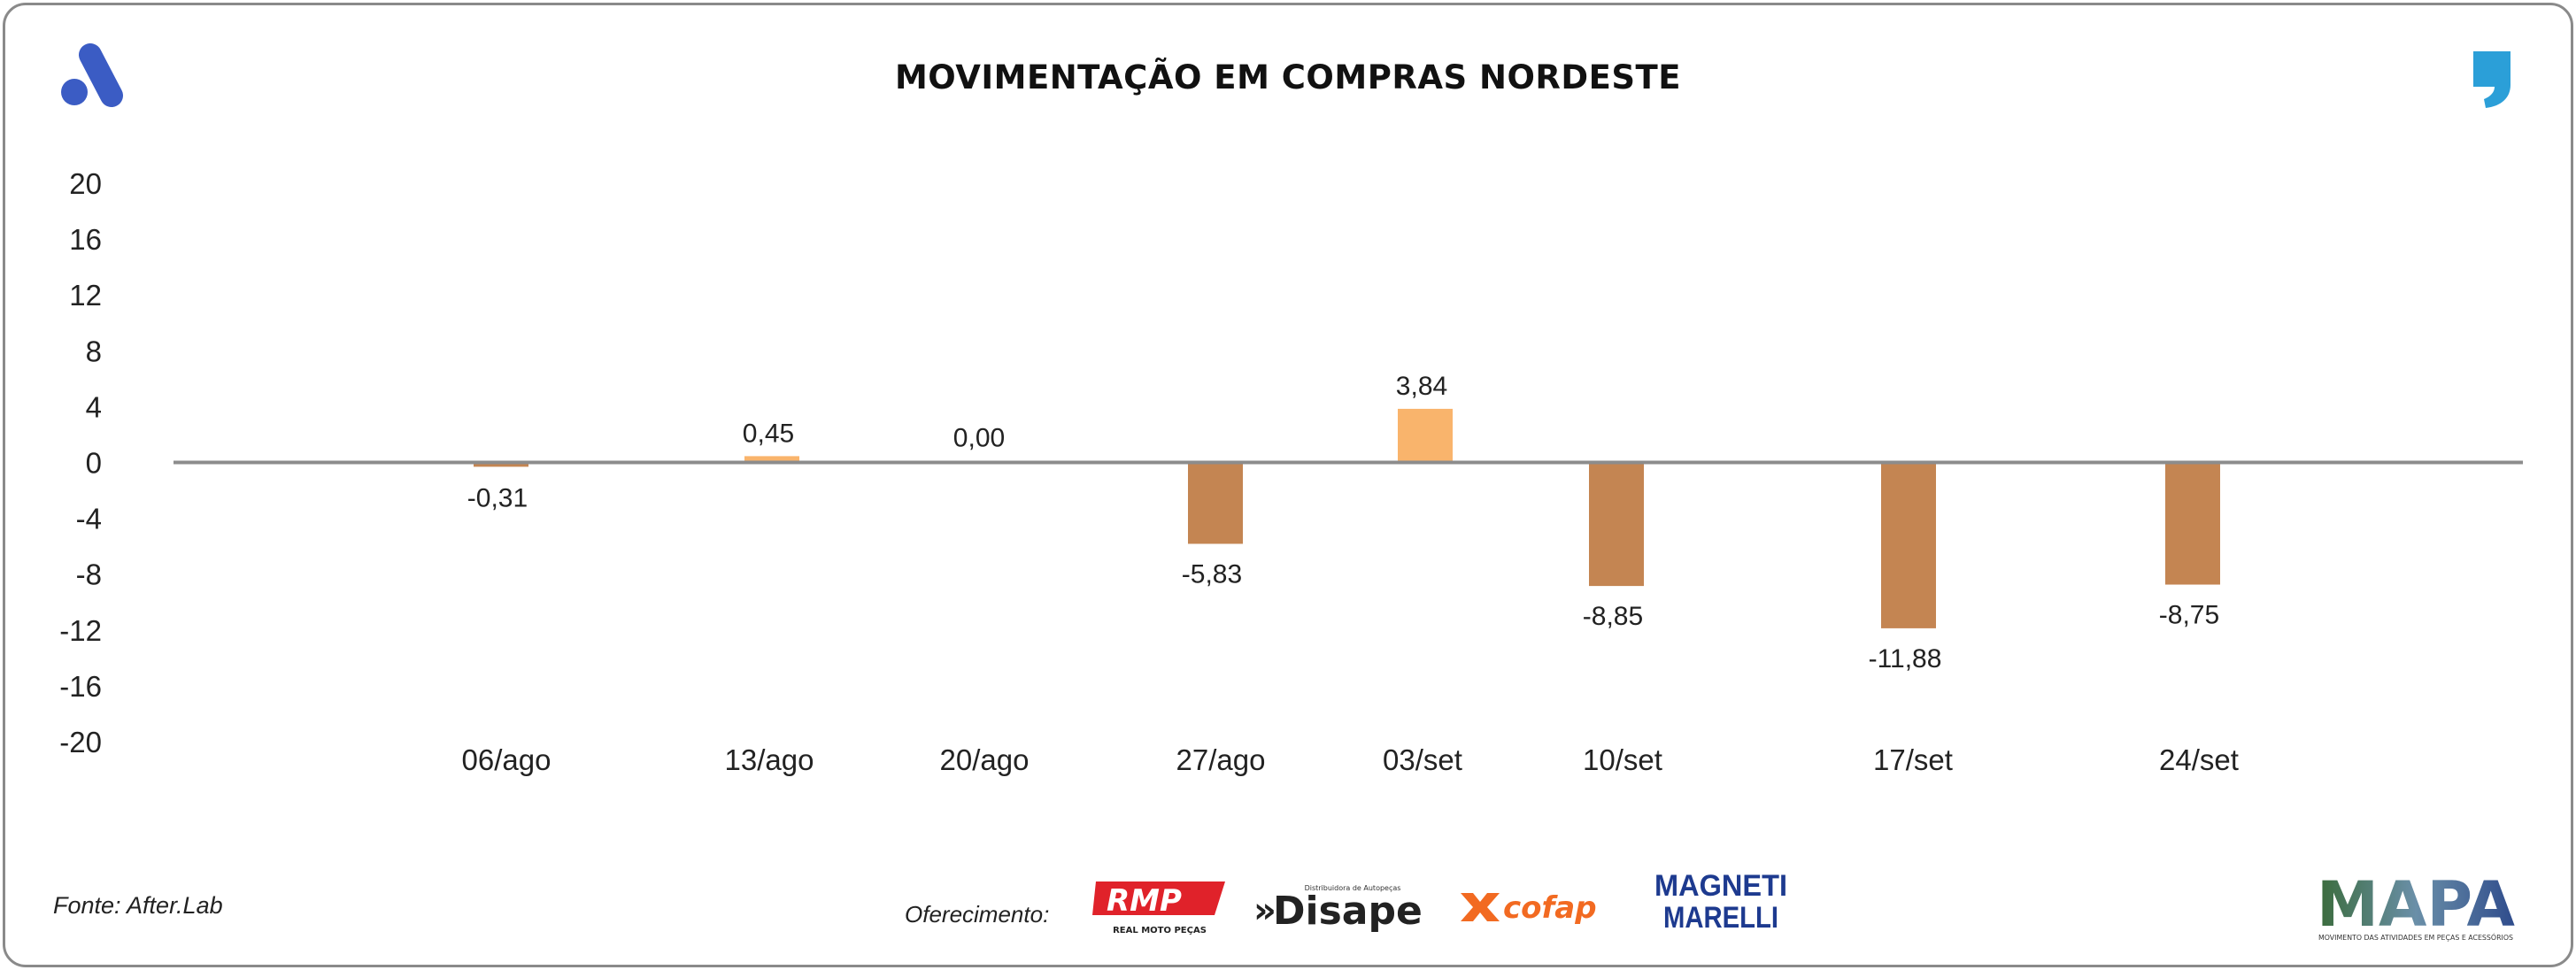  What do you see at coordinates (94, 351) in the screenshot?
I see `y-tick-label: 8` at bounding box center [94, 351].